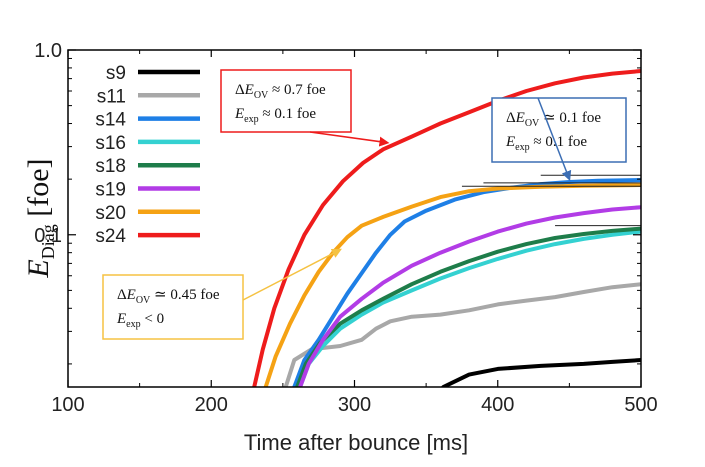 The width and height of the screenshot is (705, 467). Describe the element at coordinates (280, 91) in the screenshot. I see `annotation-text: ΔEOV ≈ 0.7 foe` at that location.